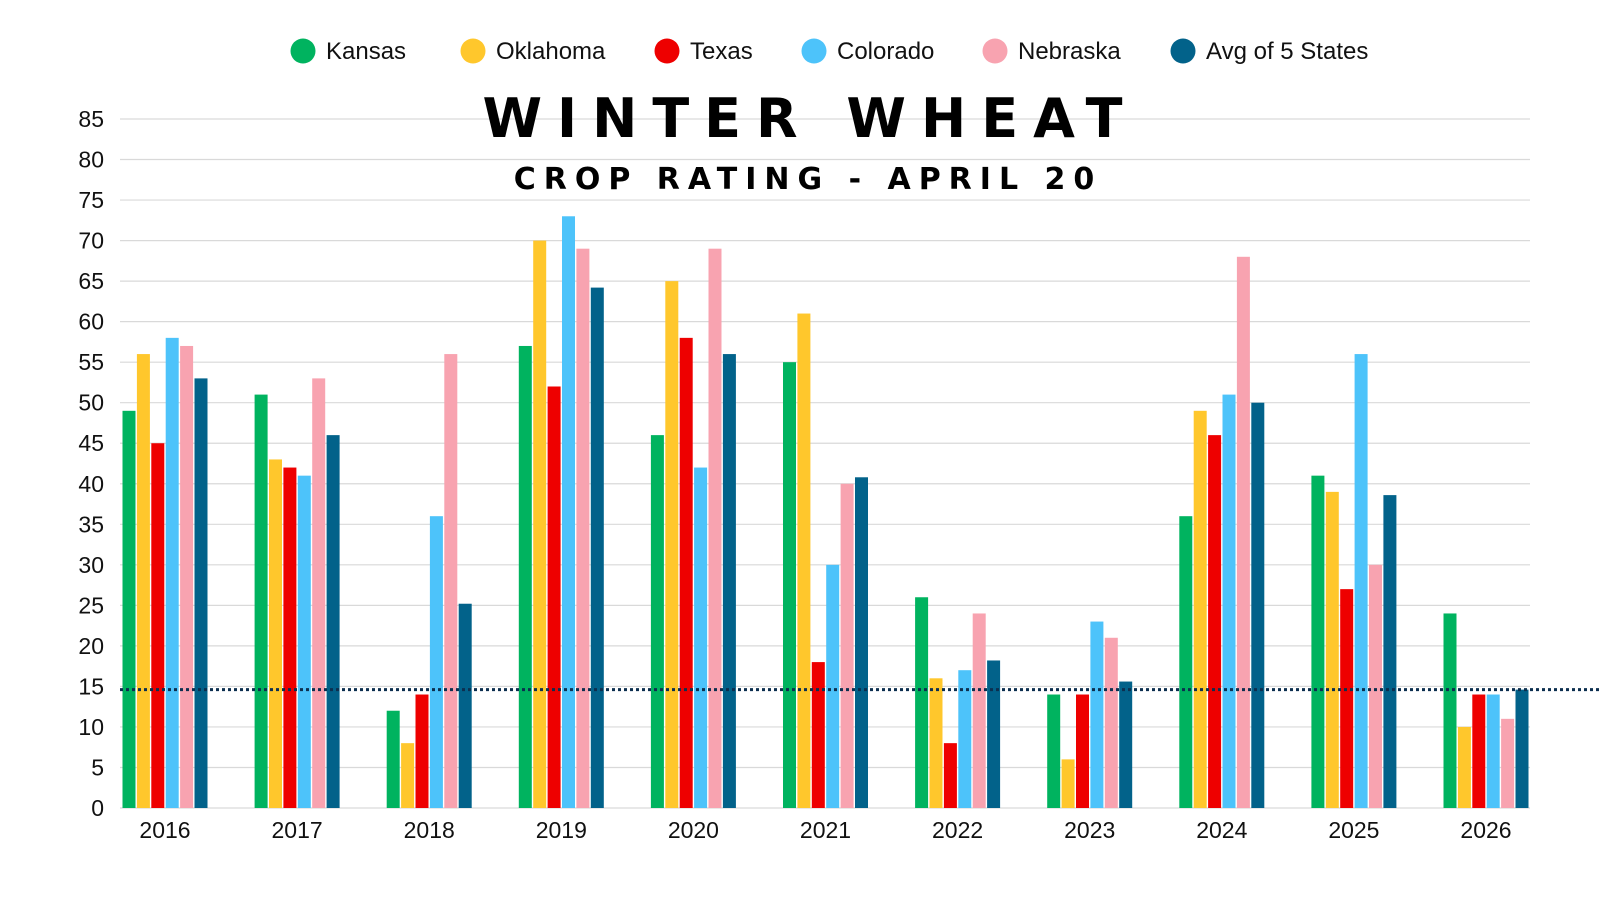  I want to click on y-tick-label: 35, so click(91, 524).